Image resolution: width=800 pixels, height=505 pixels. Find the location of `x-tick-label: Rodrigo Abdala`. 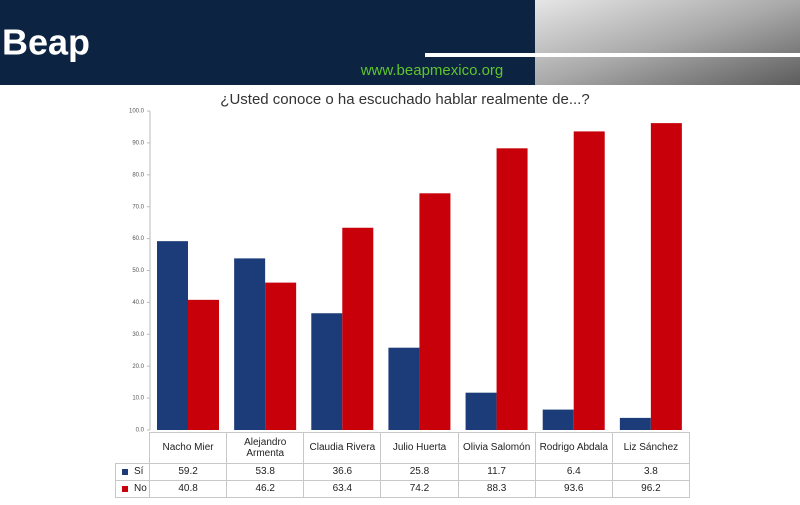

x-tick-label: Rodrigo Abdala is located at coordinates (574, 448).